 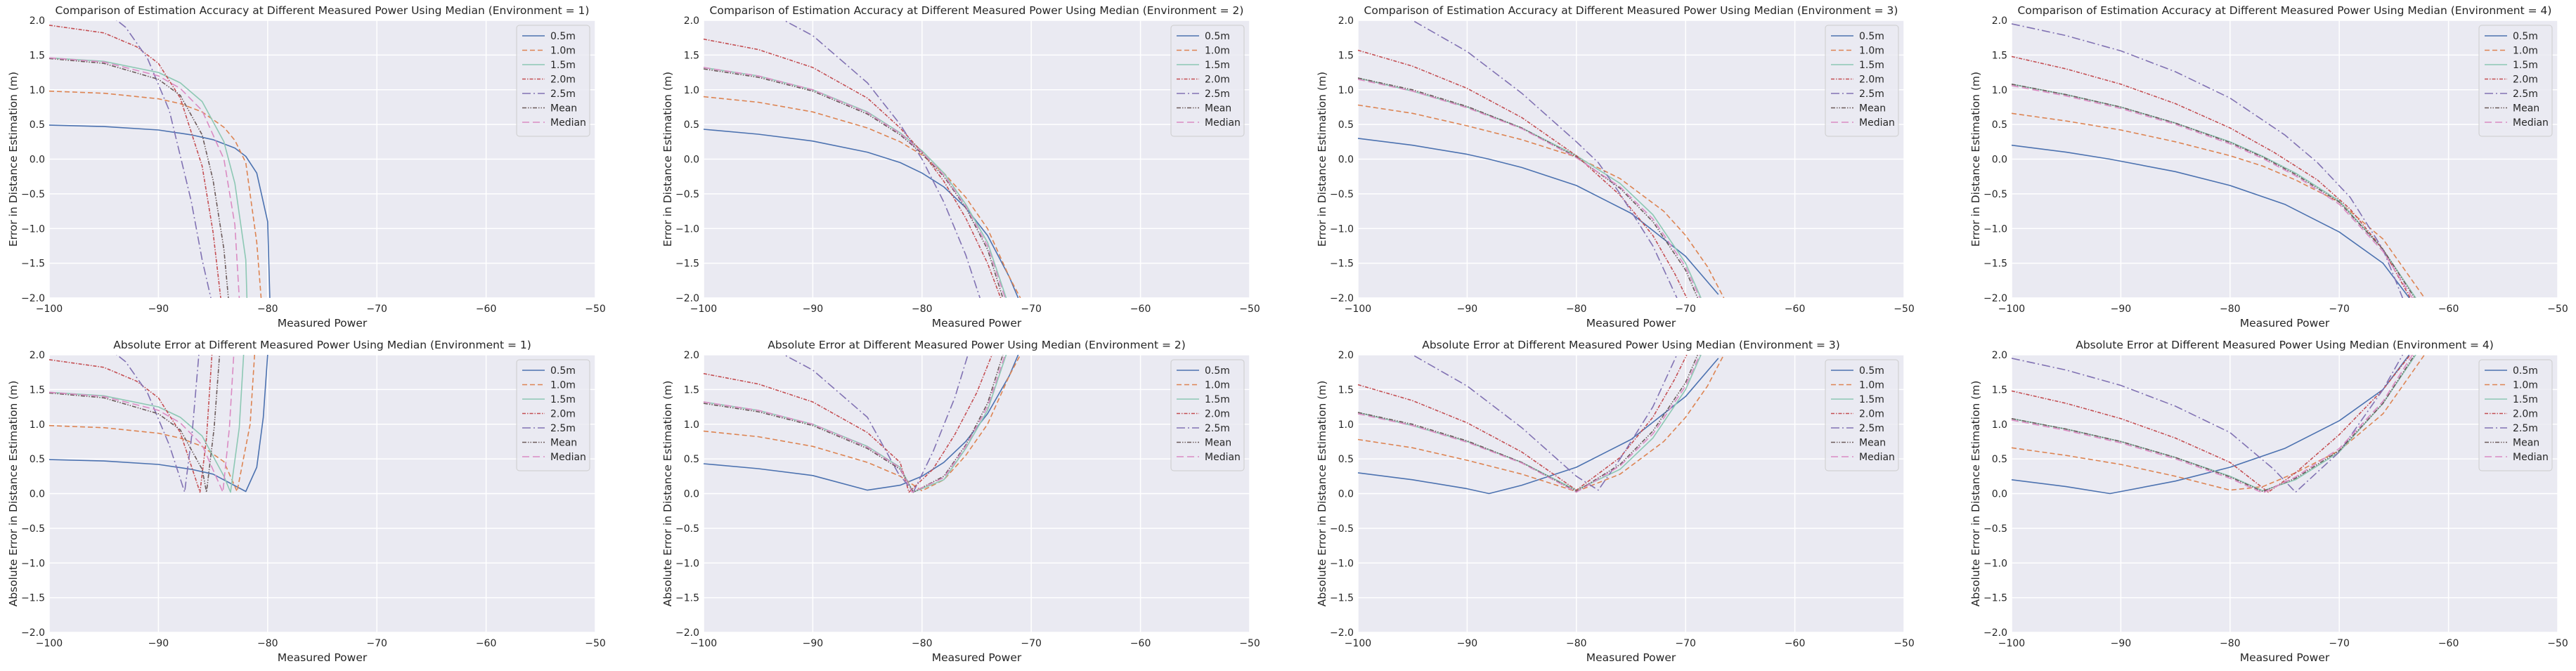 I want to click on legend-entry: 1.0m, so click(x=1872, y=386).